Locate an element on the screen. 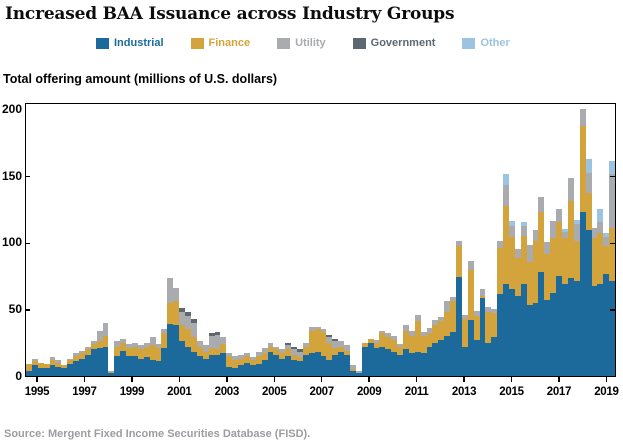 Image resolution: width=623 pixels, height=448 pixels. bar-2007Q3 is located at coordinates (323, 352).